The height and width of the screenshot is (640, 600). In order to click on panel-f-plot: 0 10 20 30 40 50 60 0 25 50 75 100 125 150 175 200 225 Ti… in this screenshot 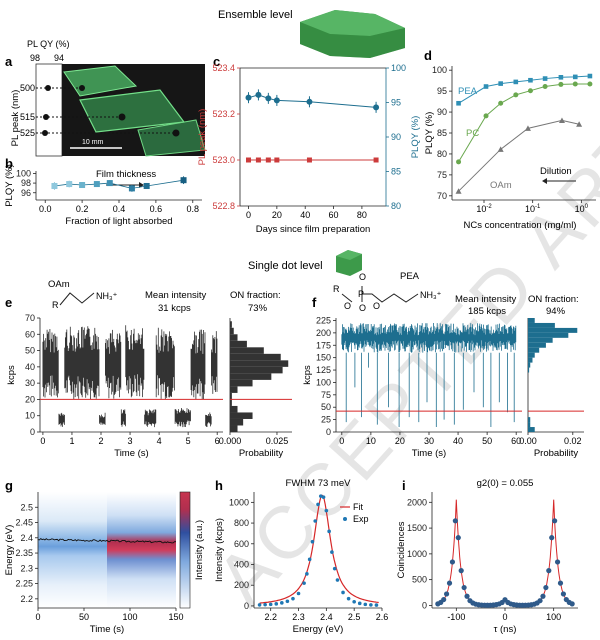, I will do `click(443, 387)`.